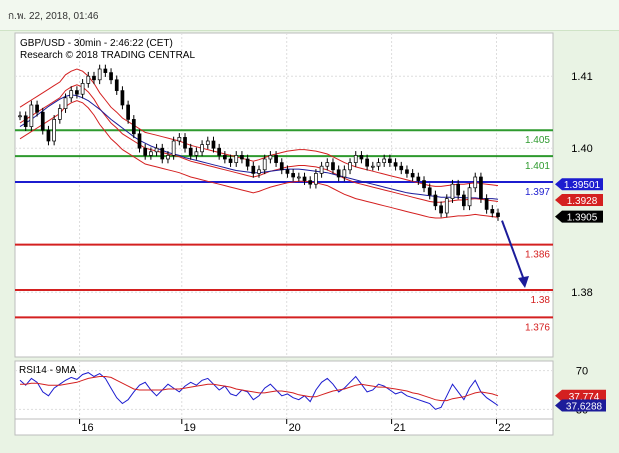  What do you see at coordinates (399, 428) in the screenshot?
I see `x-tick-label: 21` at bounding box center [399, 428].